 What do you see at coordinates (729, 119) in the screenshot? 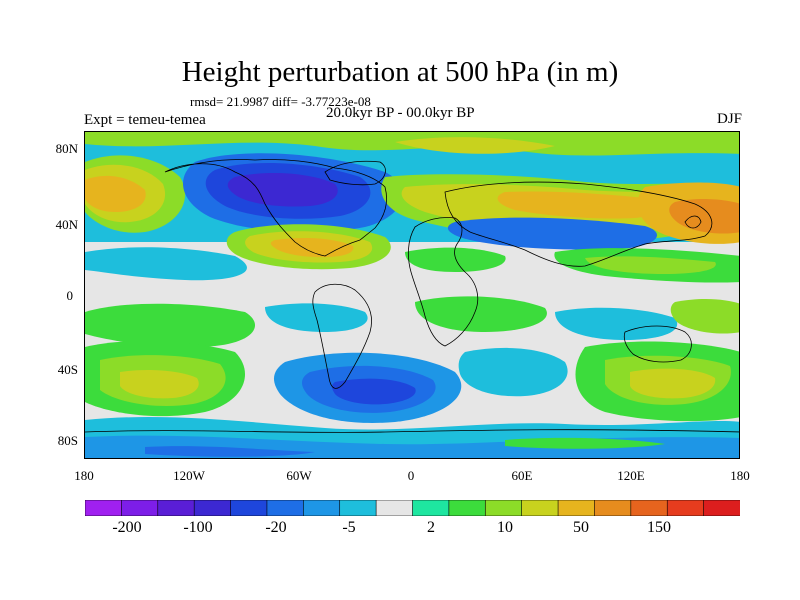
I see `season-label: DJF` at bounding box center [729, 119].